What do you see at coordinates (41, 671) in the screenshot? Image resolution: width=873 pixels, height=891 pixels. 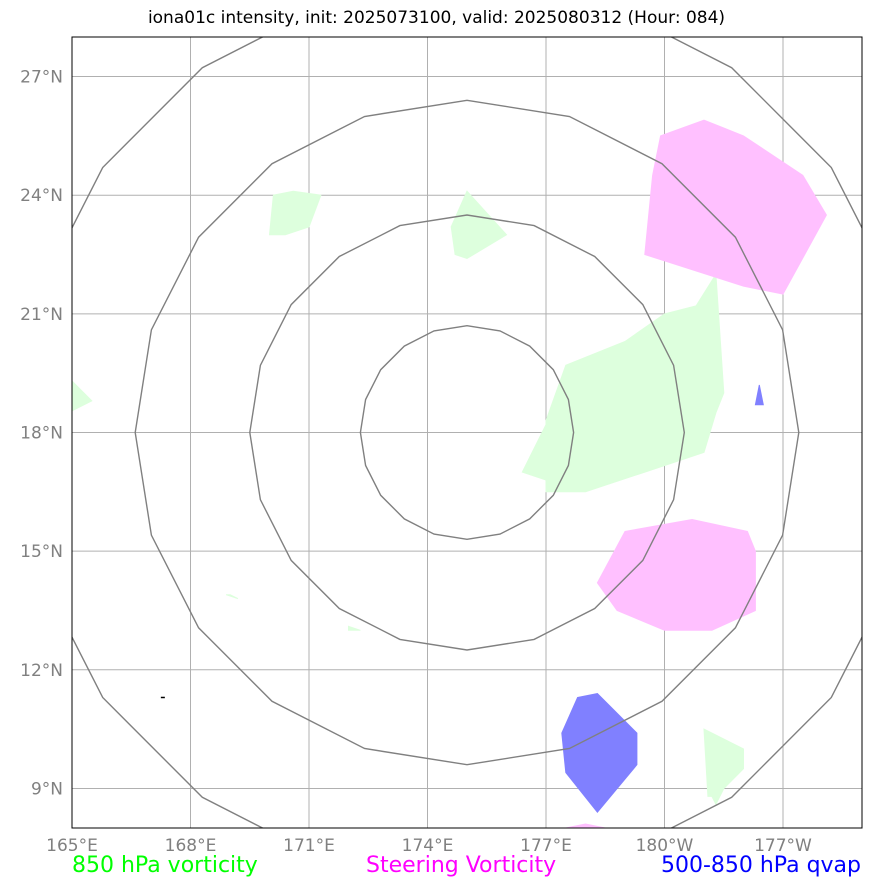 I see `lat-tick-label: 12°N` at bounding box center [41, 671].